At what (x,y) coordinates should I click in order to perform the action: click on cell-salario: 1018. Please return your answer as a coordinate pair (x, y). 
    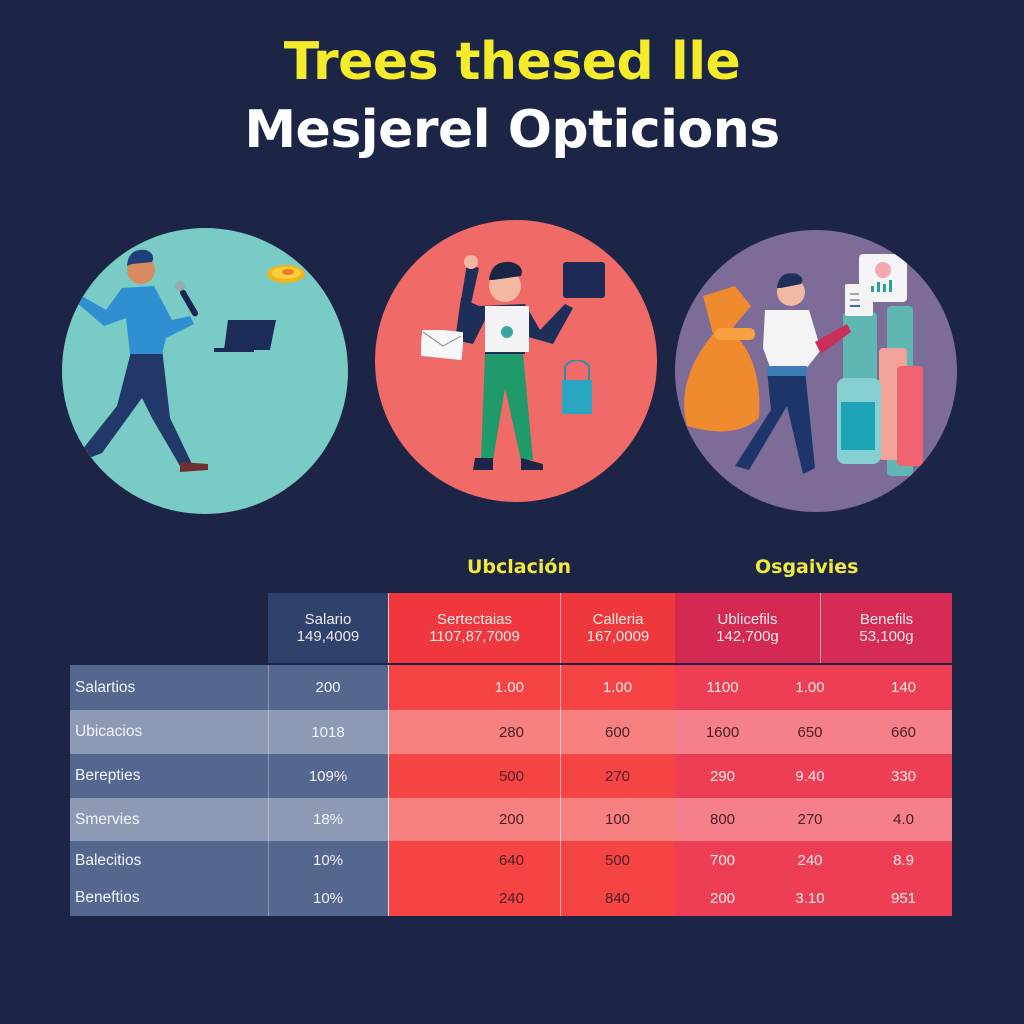
    Looking at the image, I should click on (328, 732).